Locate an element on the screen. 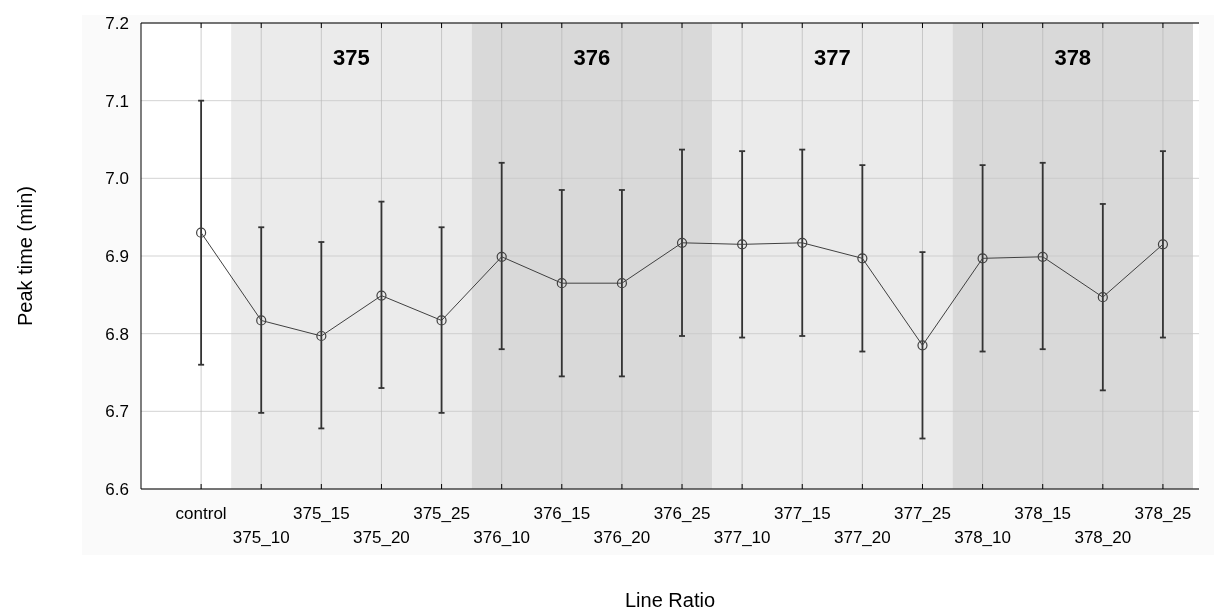 The height and width of the screenshot is (613, 1214). x-tick-label: 375_10 is located at coordinates (261, 537).